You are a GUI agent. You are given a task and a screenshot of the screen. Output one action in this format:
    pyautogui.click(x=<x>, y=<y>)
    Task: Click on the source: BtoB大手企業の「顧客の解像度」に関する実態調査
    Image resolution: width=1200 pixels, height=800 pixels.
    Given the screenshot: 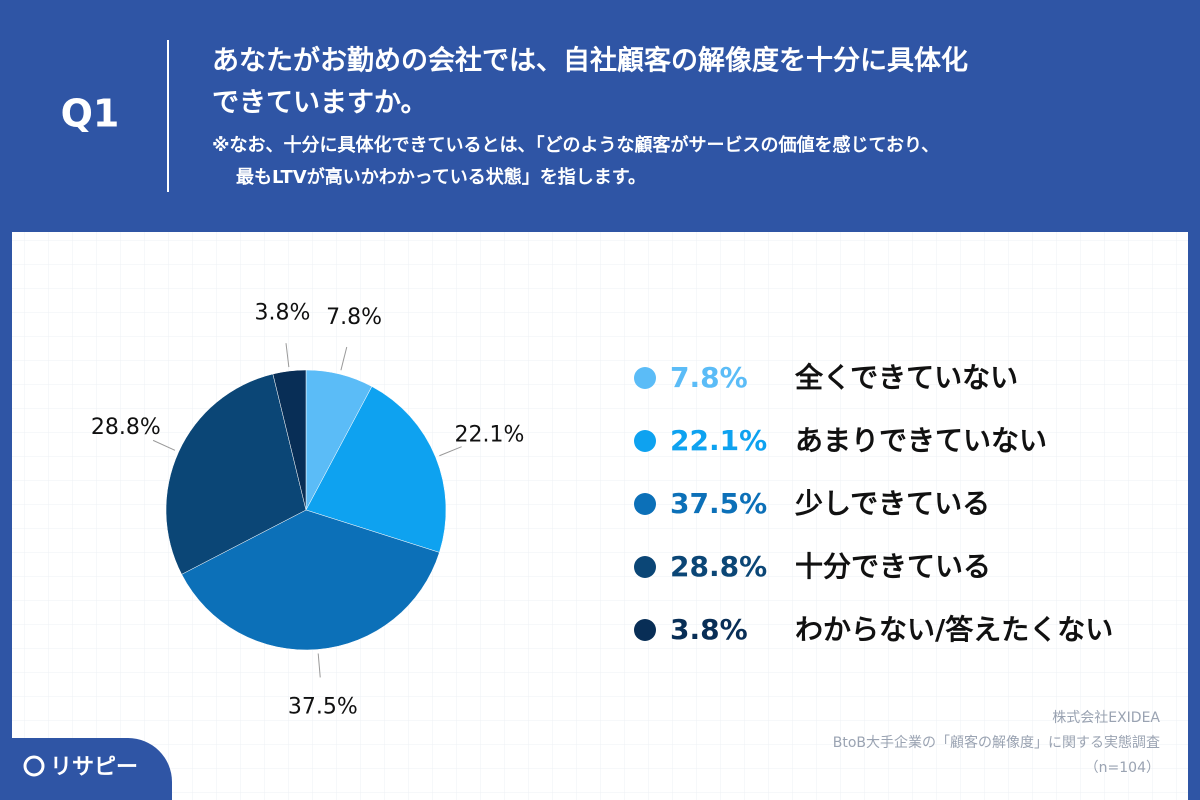 What is the action you would take?
    pyautogui.click(x=996, y=742)
    